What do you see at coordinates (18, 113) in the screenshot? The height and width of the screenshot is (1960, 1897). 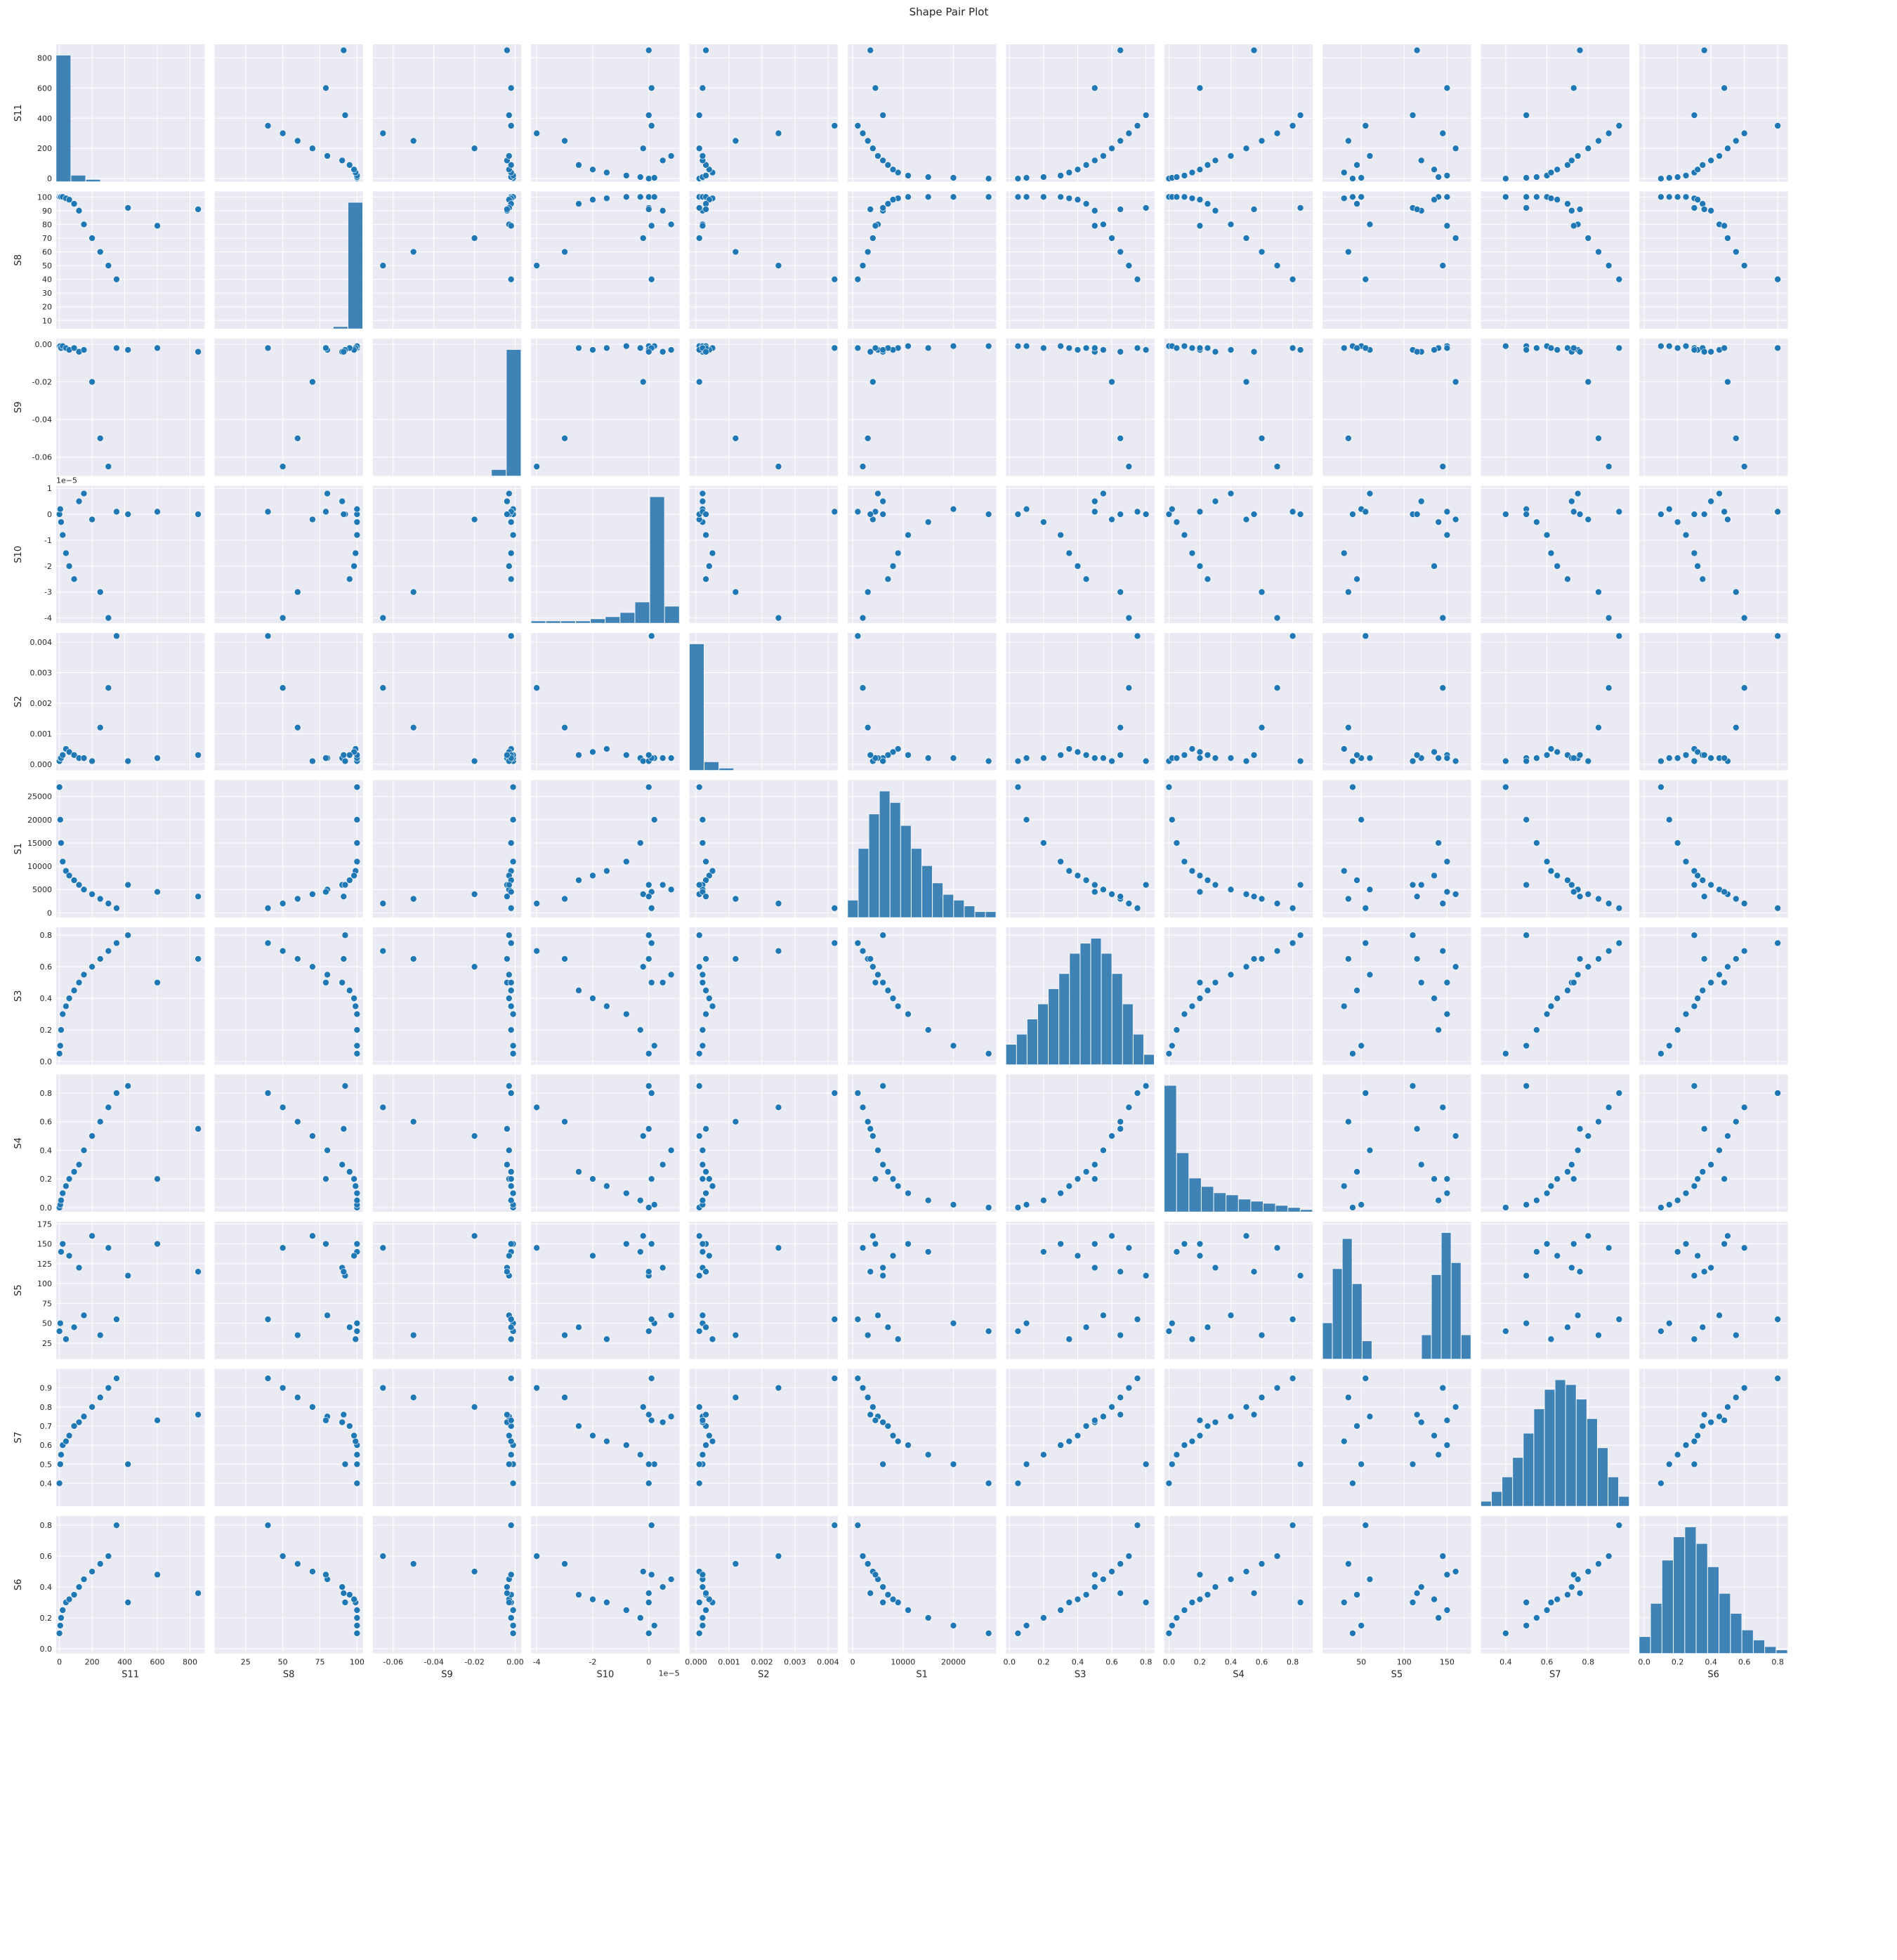 I see `y-axis-label: S11` at bounding box center [18, 113].